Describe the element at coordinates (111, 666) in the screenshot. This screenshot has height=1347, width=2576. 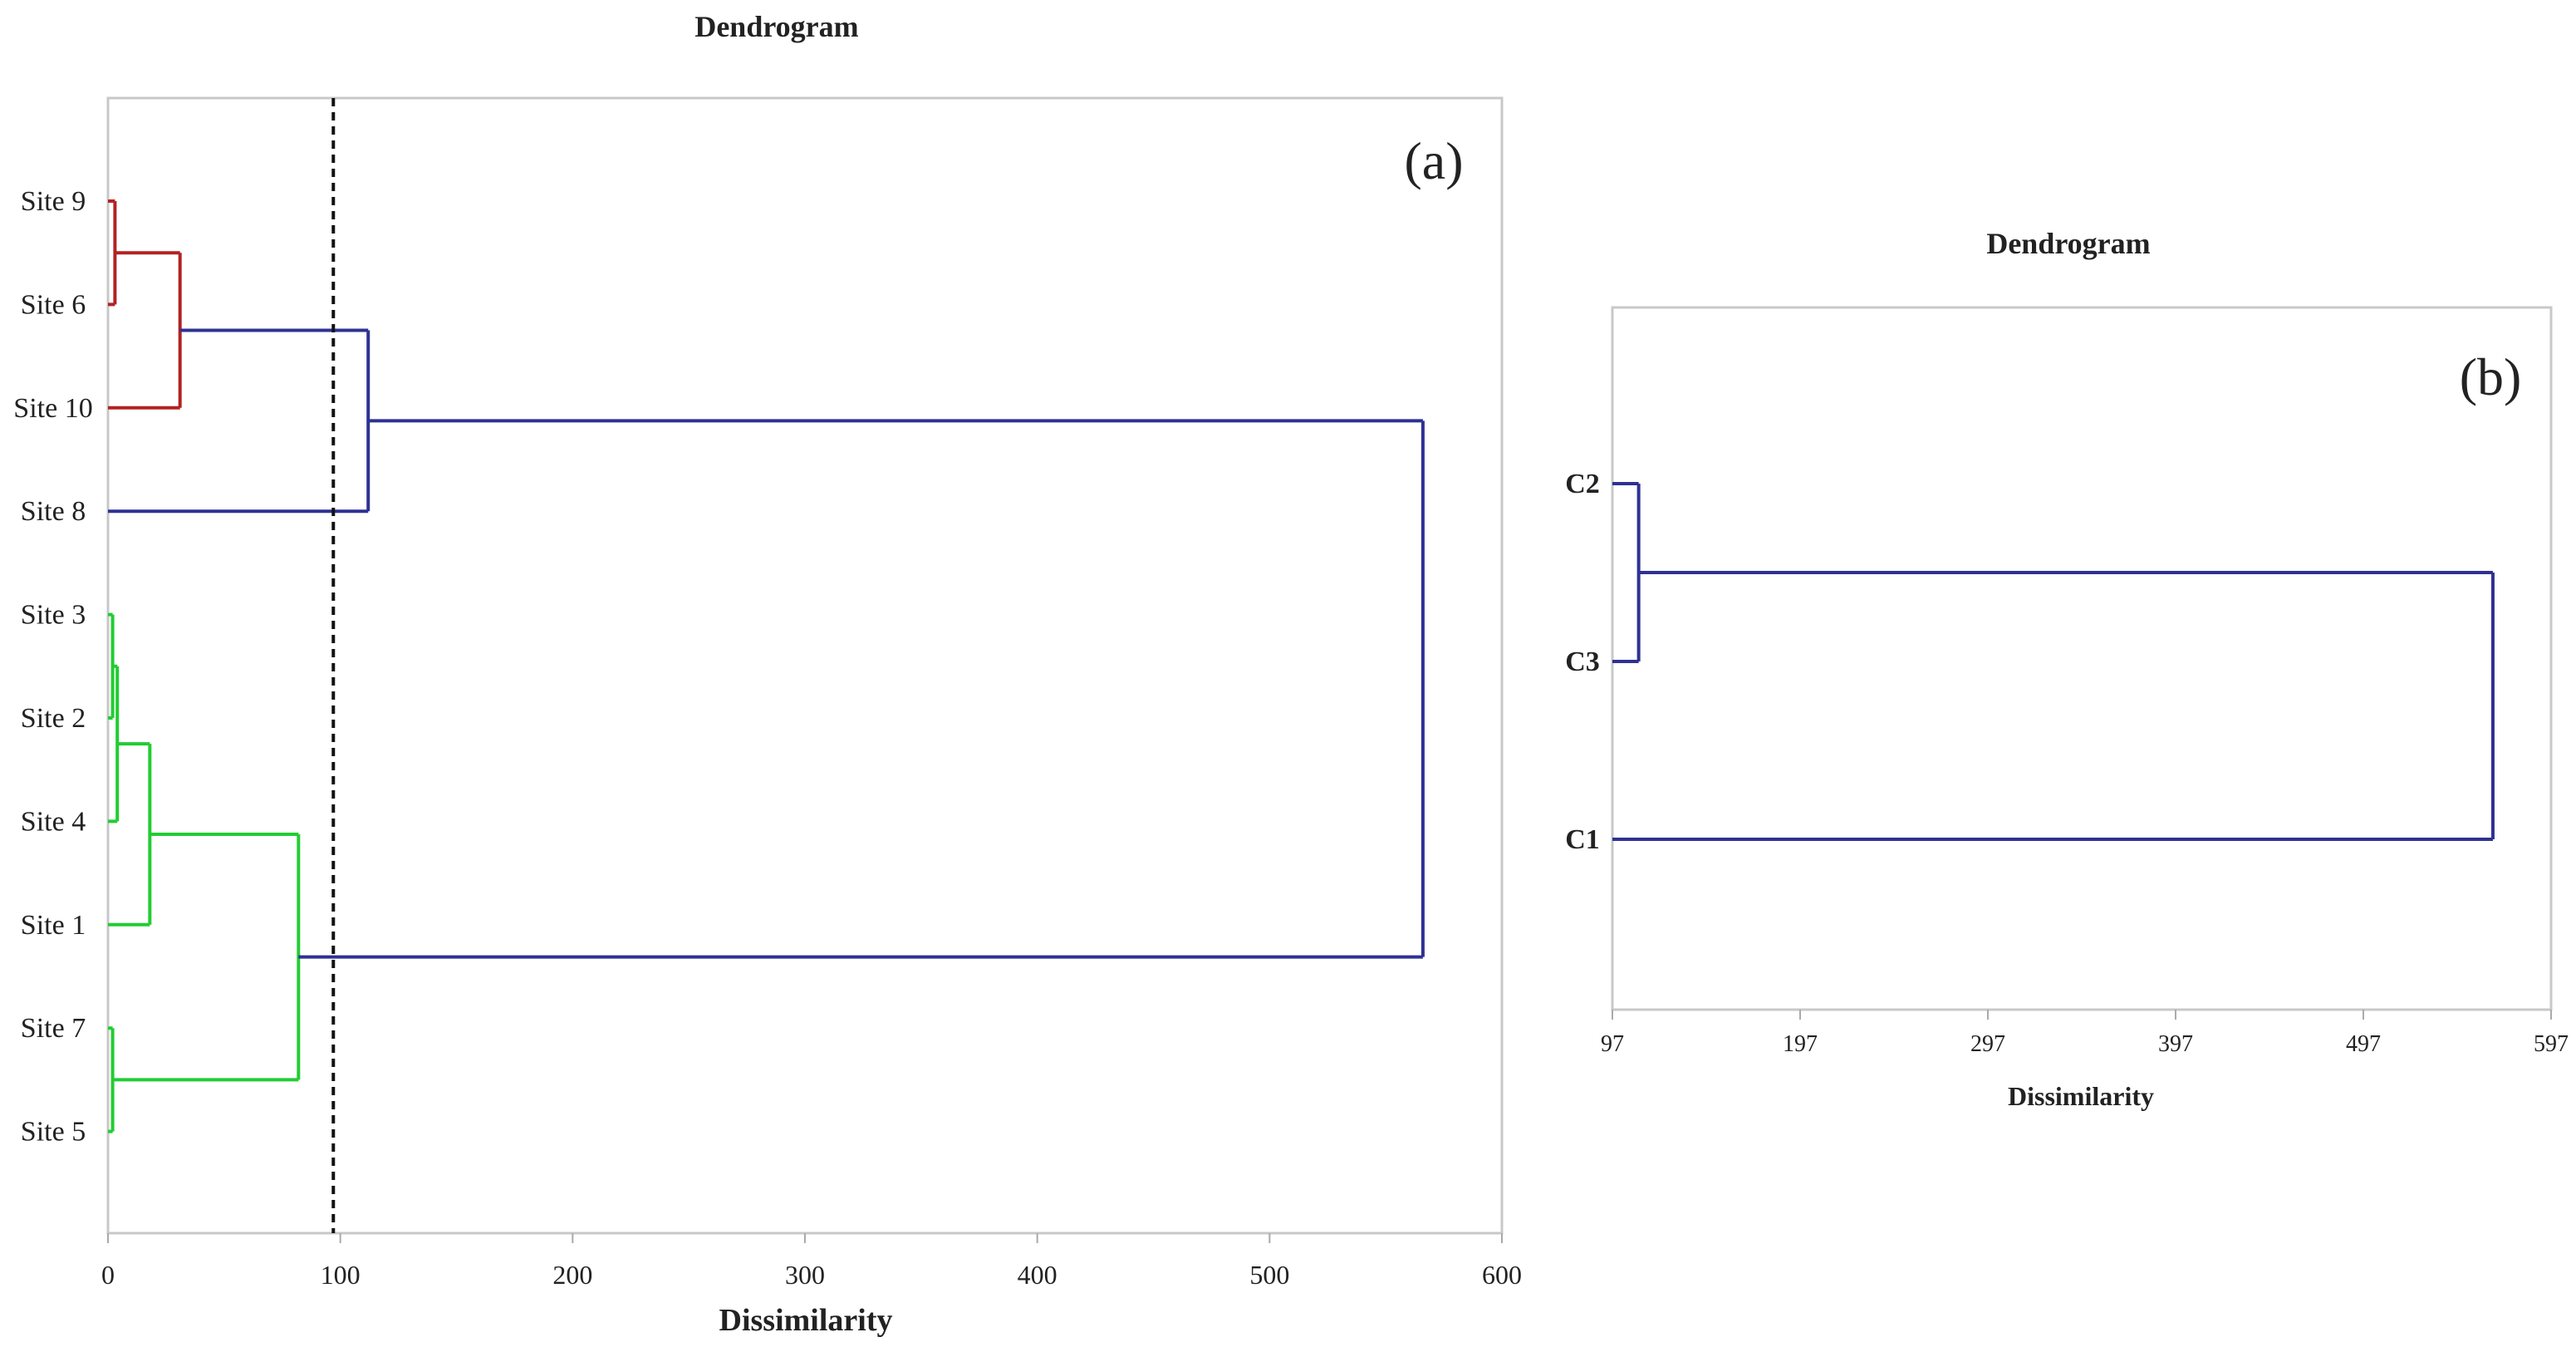
I see `dendrogram-link-a4` at that location.